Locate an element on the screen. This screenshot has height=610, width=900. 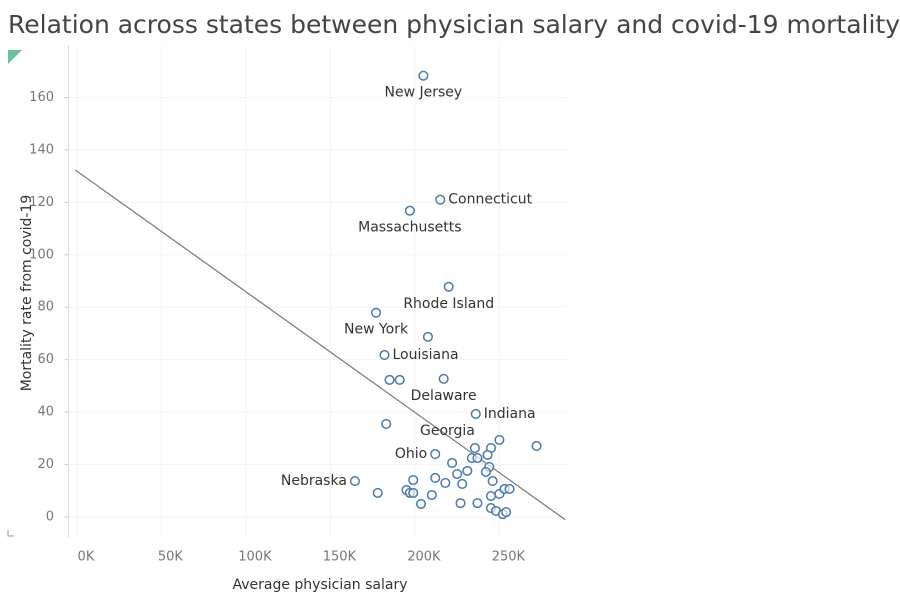
point-label: Louisiana is located at coordinates (425, 355).